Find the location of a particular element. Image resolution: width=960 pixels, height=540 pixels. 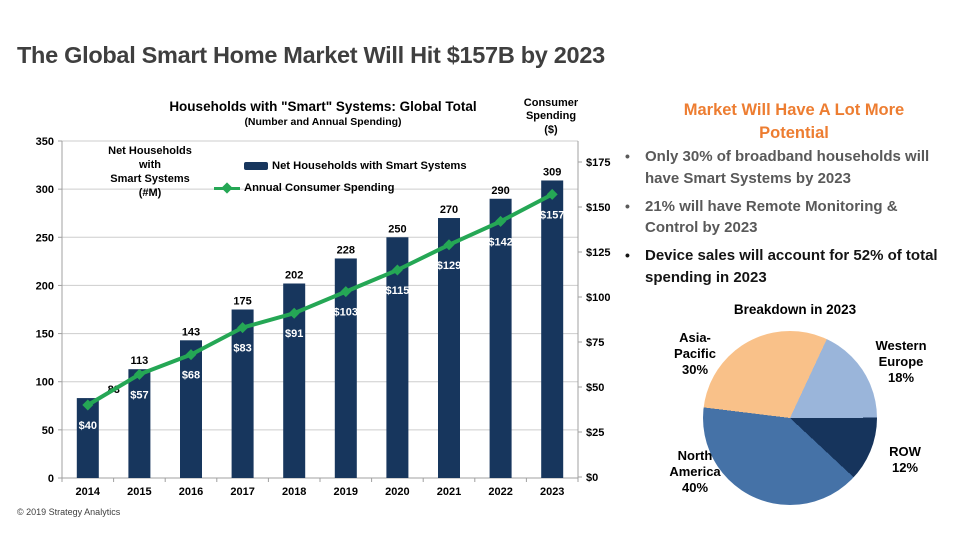

line-value-label: $142 is located at coordinates (500, 242).